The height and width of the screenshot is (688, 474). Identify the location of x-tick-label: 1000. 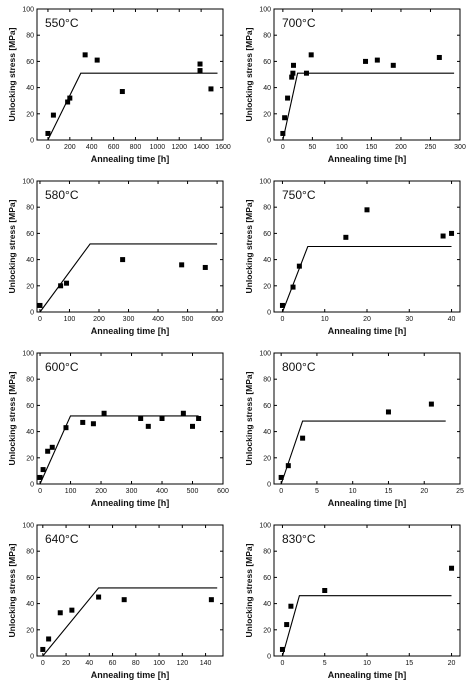
(158, 147).